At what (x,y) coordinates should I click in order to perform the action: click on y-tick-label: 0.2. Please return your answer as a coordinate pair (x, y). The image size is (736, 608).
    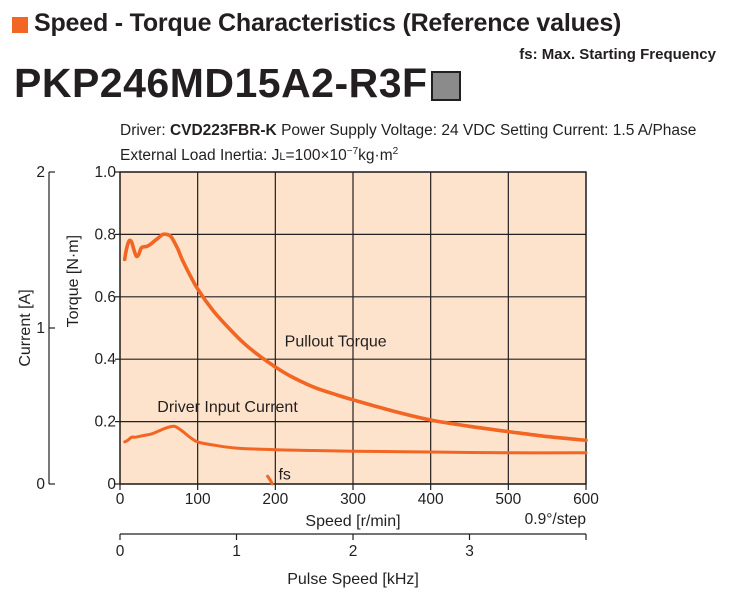
    Looking at the image, I should click on (105, 422).